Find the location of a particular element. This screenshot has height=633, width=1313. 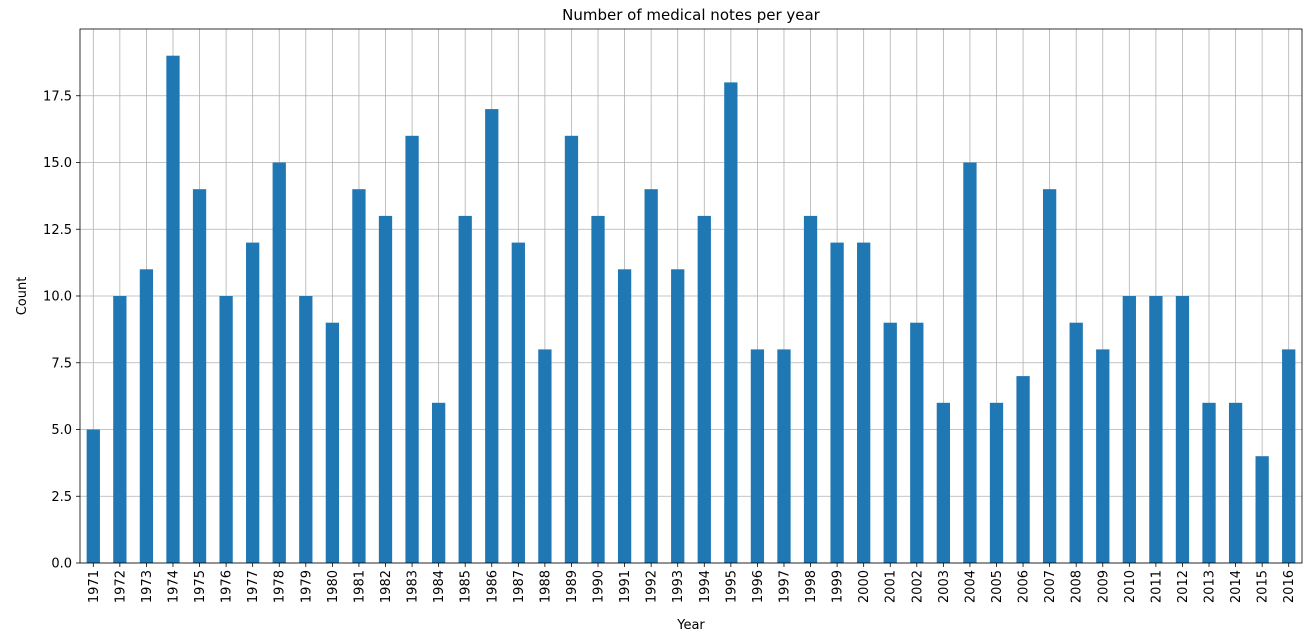

x-tick-label: 2010 is located at coordinates (1130, 586).